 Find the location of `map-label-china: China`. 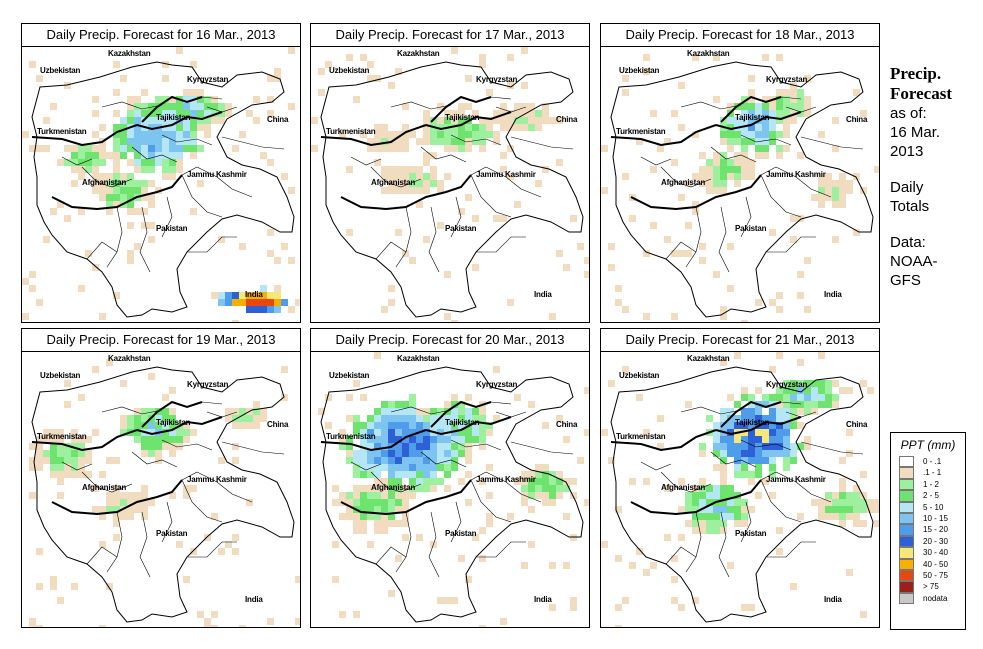

map-label-china: China is located at coordinates (857, 424).